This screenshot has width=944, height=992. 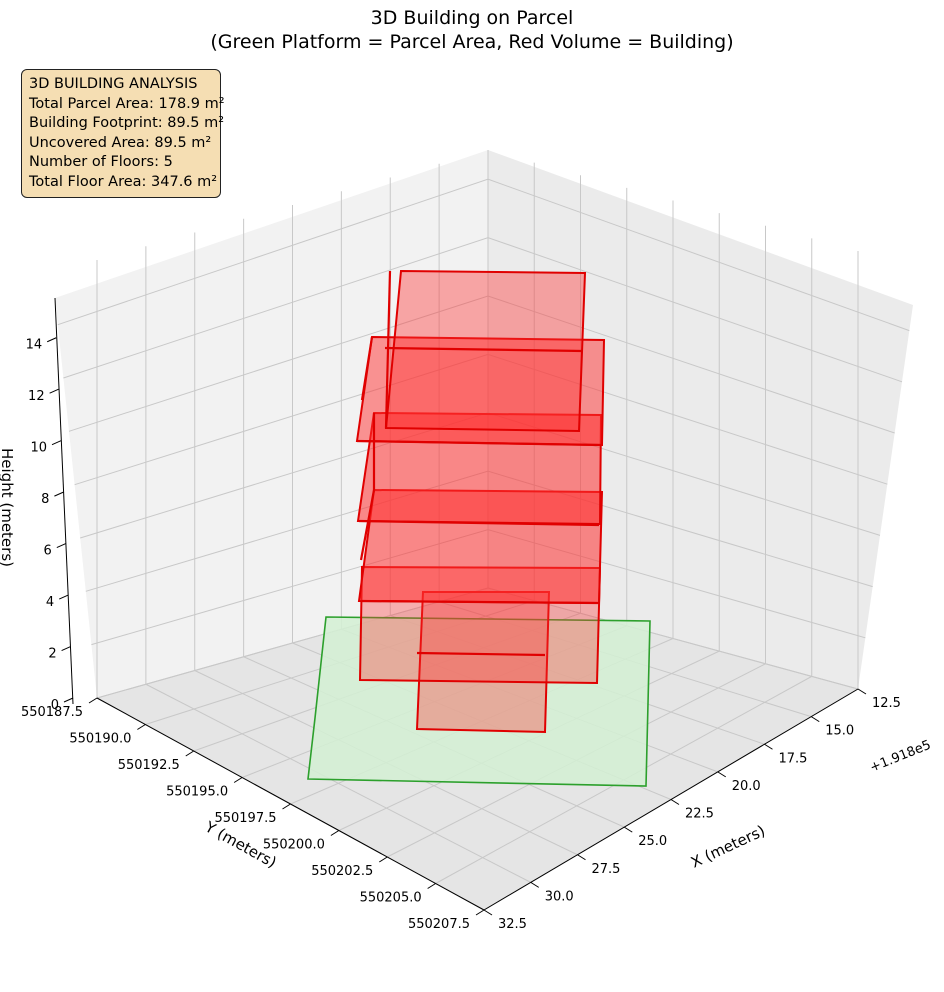 I want to click on x-tick-label: 20.0, so click(x=746, y=786).